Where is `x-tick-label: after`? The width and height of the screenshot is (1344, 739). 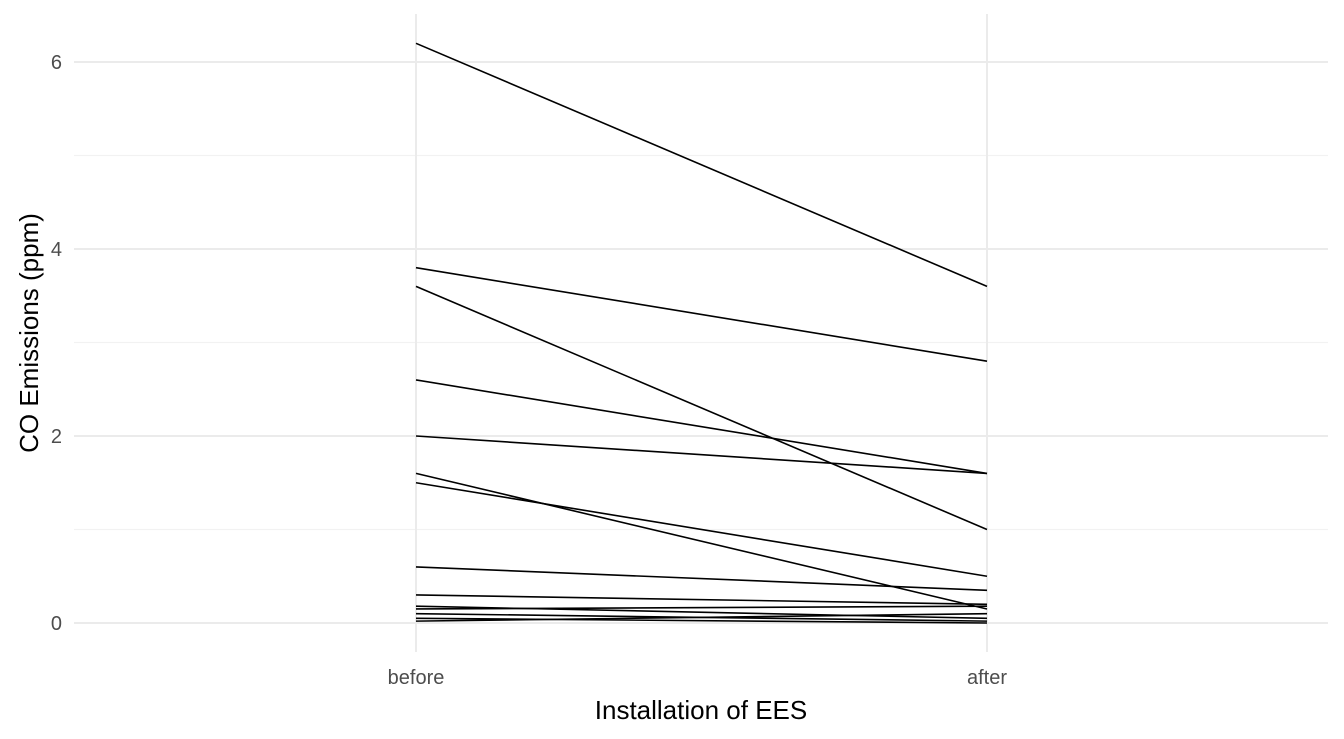
x-tick-label: after is located at coordinates (987, 678).